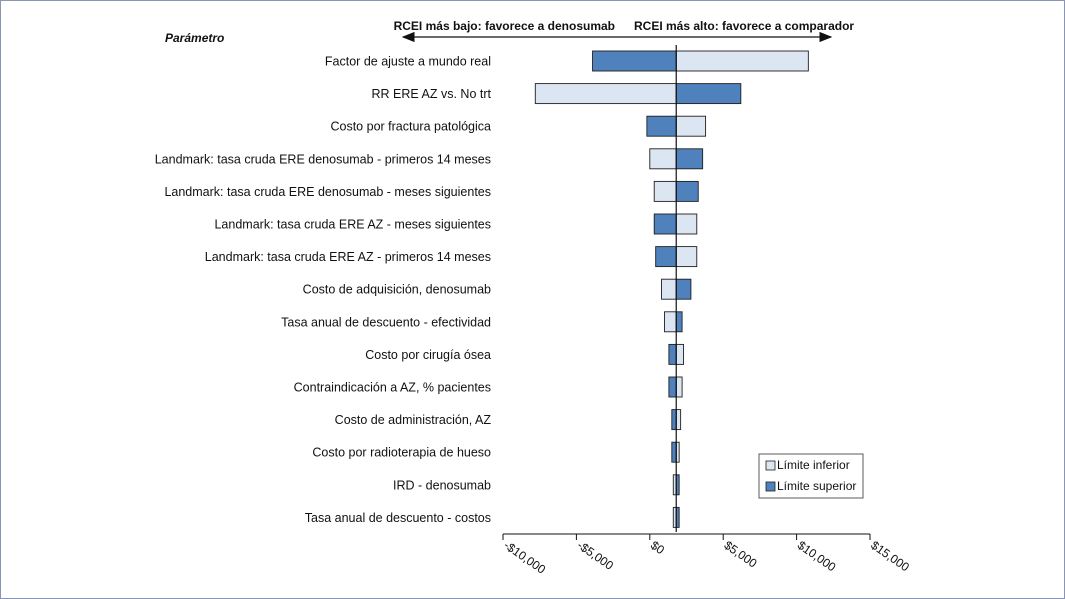 The image size is (1065, 599). I want to click on row-label: Costo por cirugía ósea, so click(428, 355).